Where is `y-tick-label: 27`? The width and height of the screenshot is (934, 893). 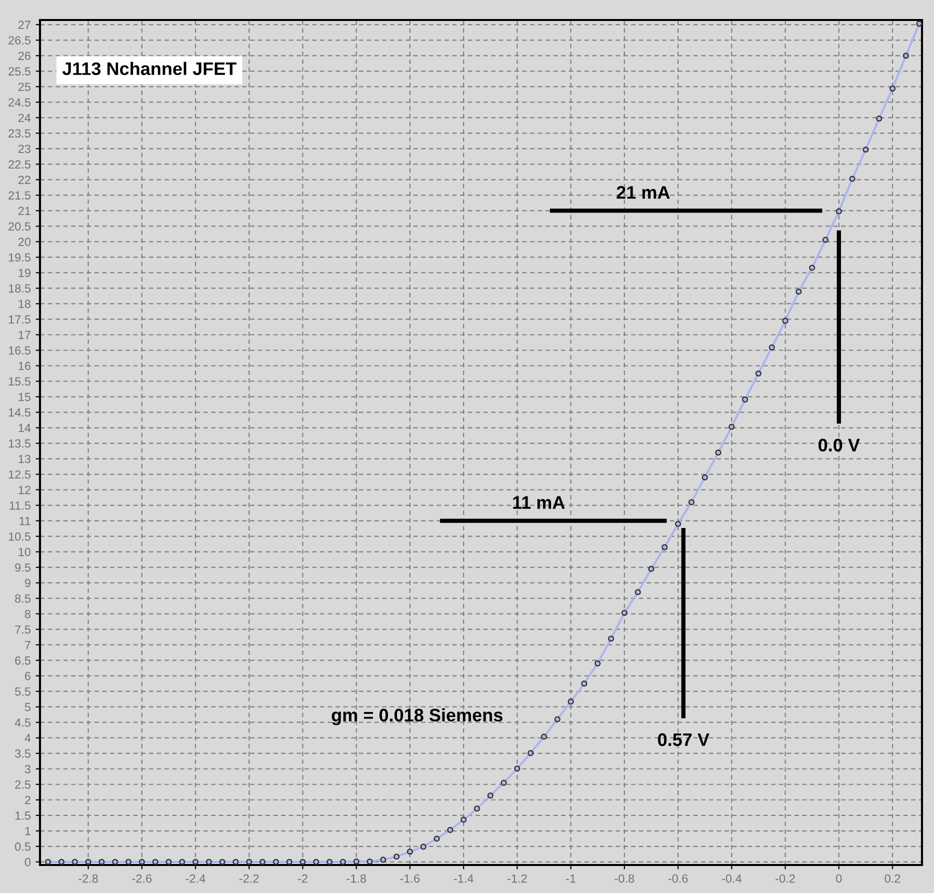
y-tick-label: 27 is located at coordinates (24, 24).